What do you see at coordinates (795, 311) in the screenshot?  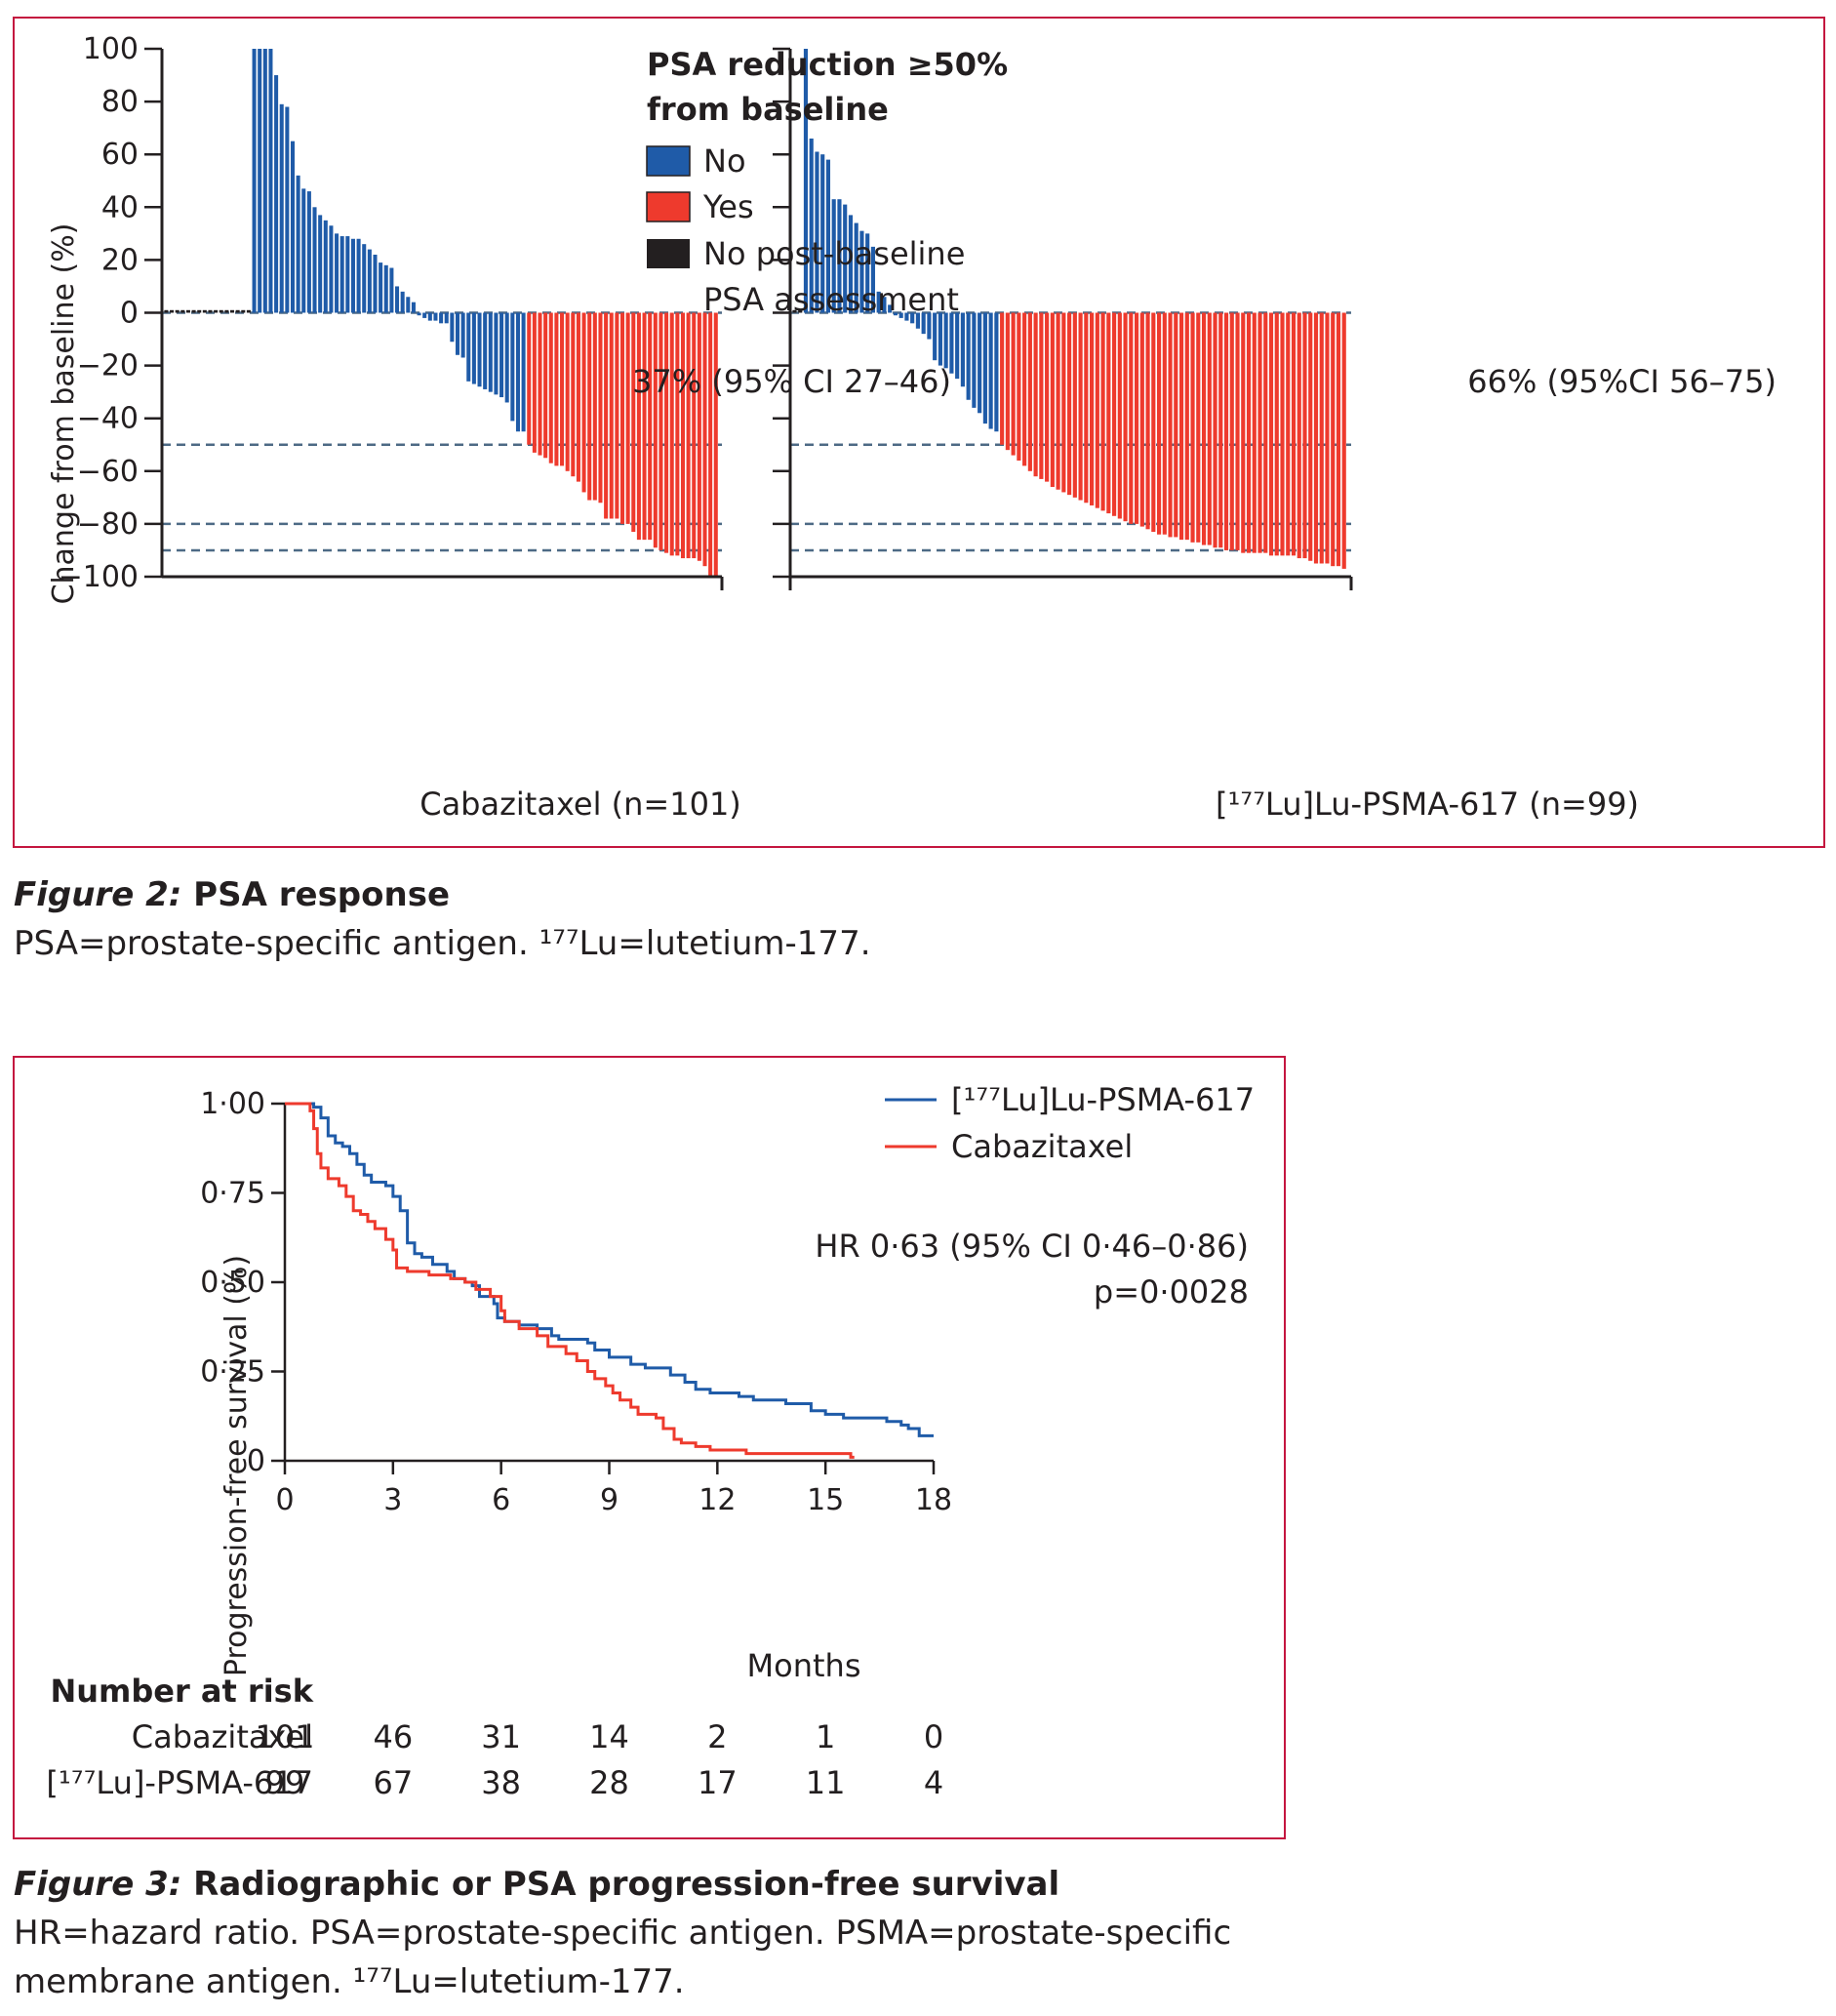 I see `right-bar-no-assessment` at bounding box center [795, 311].